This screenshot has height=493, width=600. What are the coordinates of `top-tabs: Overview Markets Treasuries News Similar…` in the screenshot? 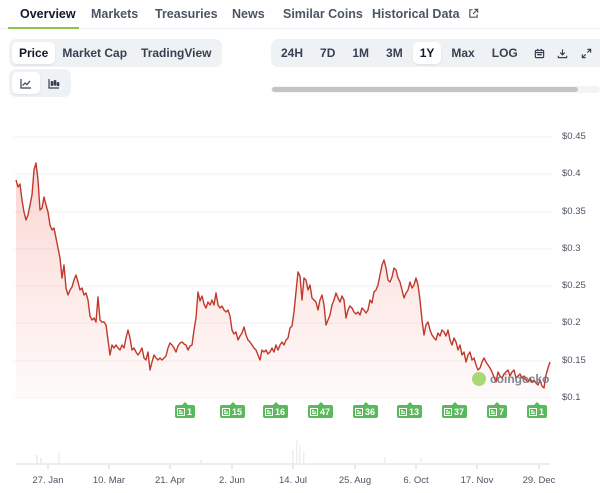 It's located at (300, 14).